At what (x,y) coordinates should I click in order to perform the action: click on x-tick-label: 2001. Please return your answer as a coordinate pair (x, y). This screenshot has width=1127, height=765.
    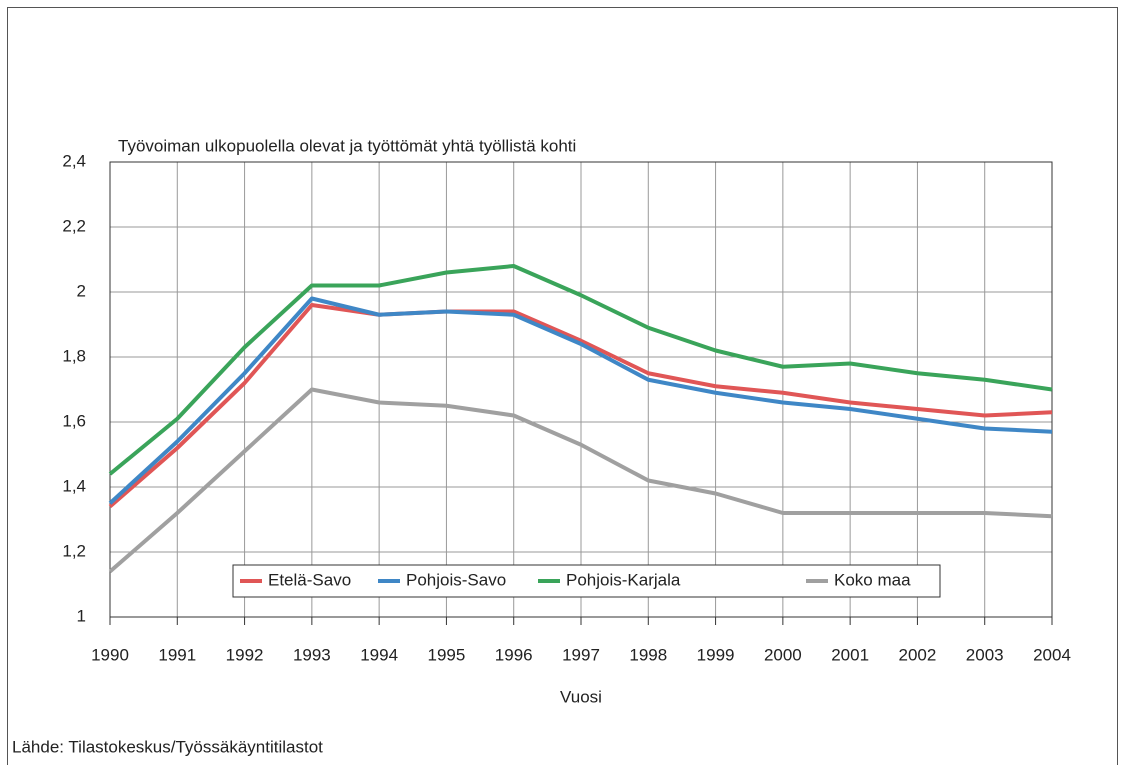
    Looking at the image, I should click on (850, 654).